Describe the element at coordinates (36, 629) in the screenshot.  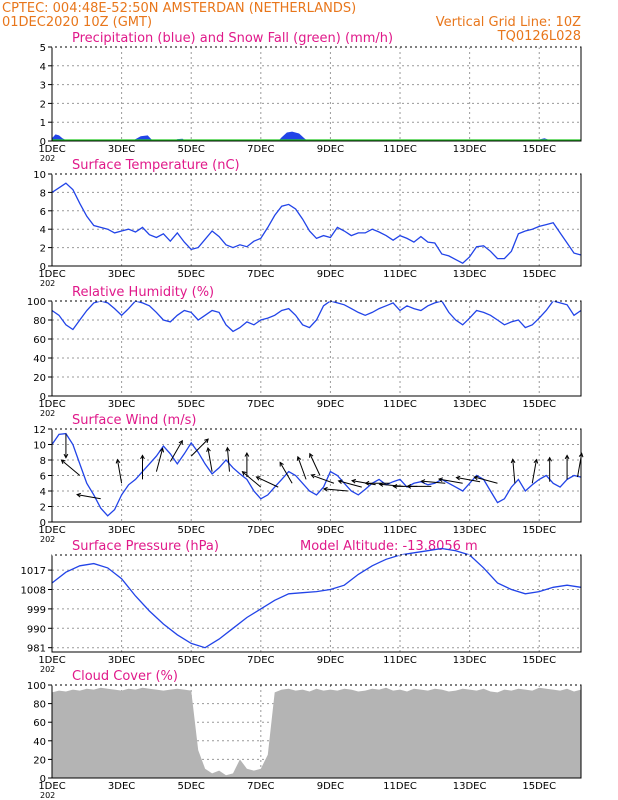
I see `y-tick-label: 990` at that location.